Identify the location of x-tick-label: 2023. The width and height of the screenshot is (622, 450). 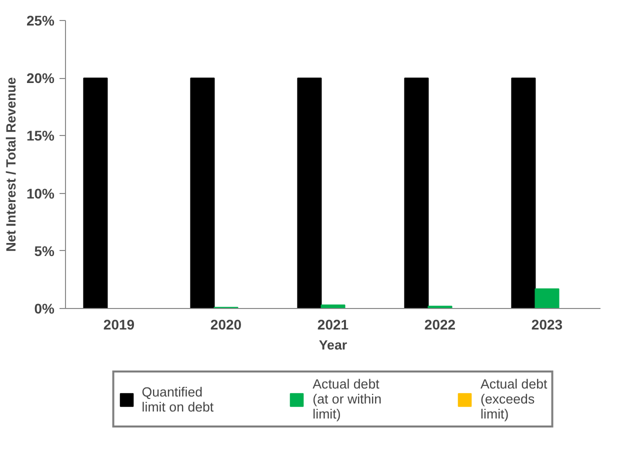
(547, 324).